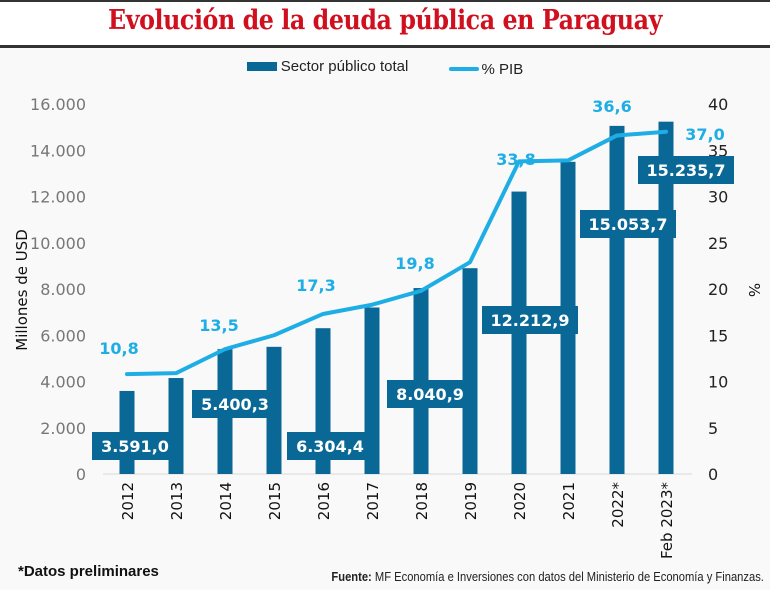 The image size is (770, 590). What do you see at coordinates (718, 382) in the screenshot?
I see `y2-tick-label: 10` at bounding box center [718, 382].